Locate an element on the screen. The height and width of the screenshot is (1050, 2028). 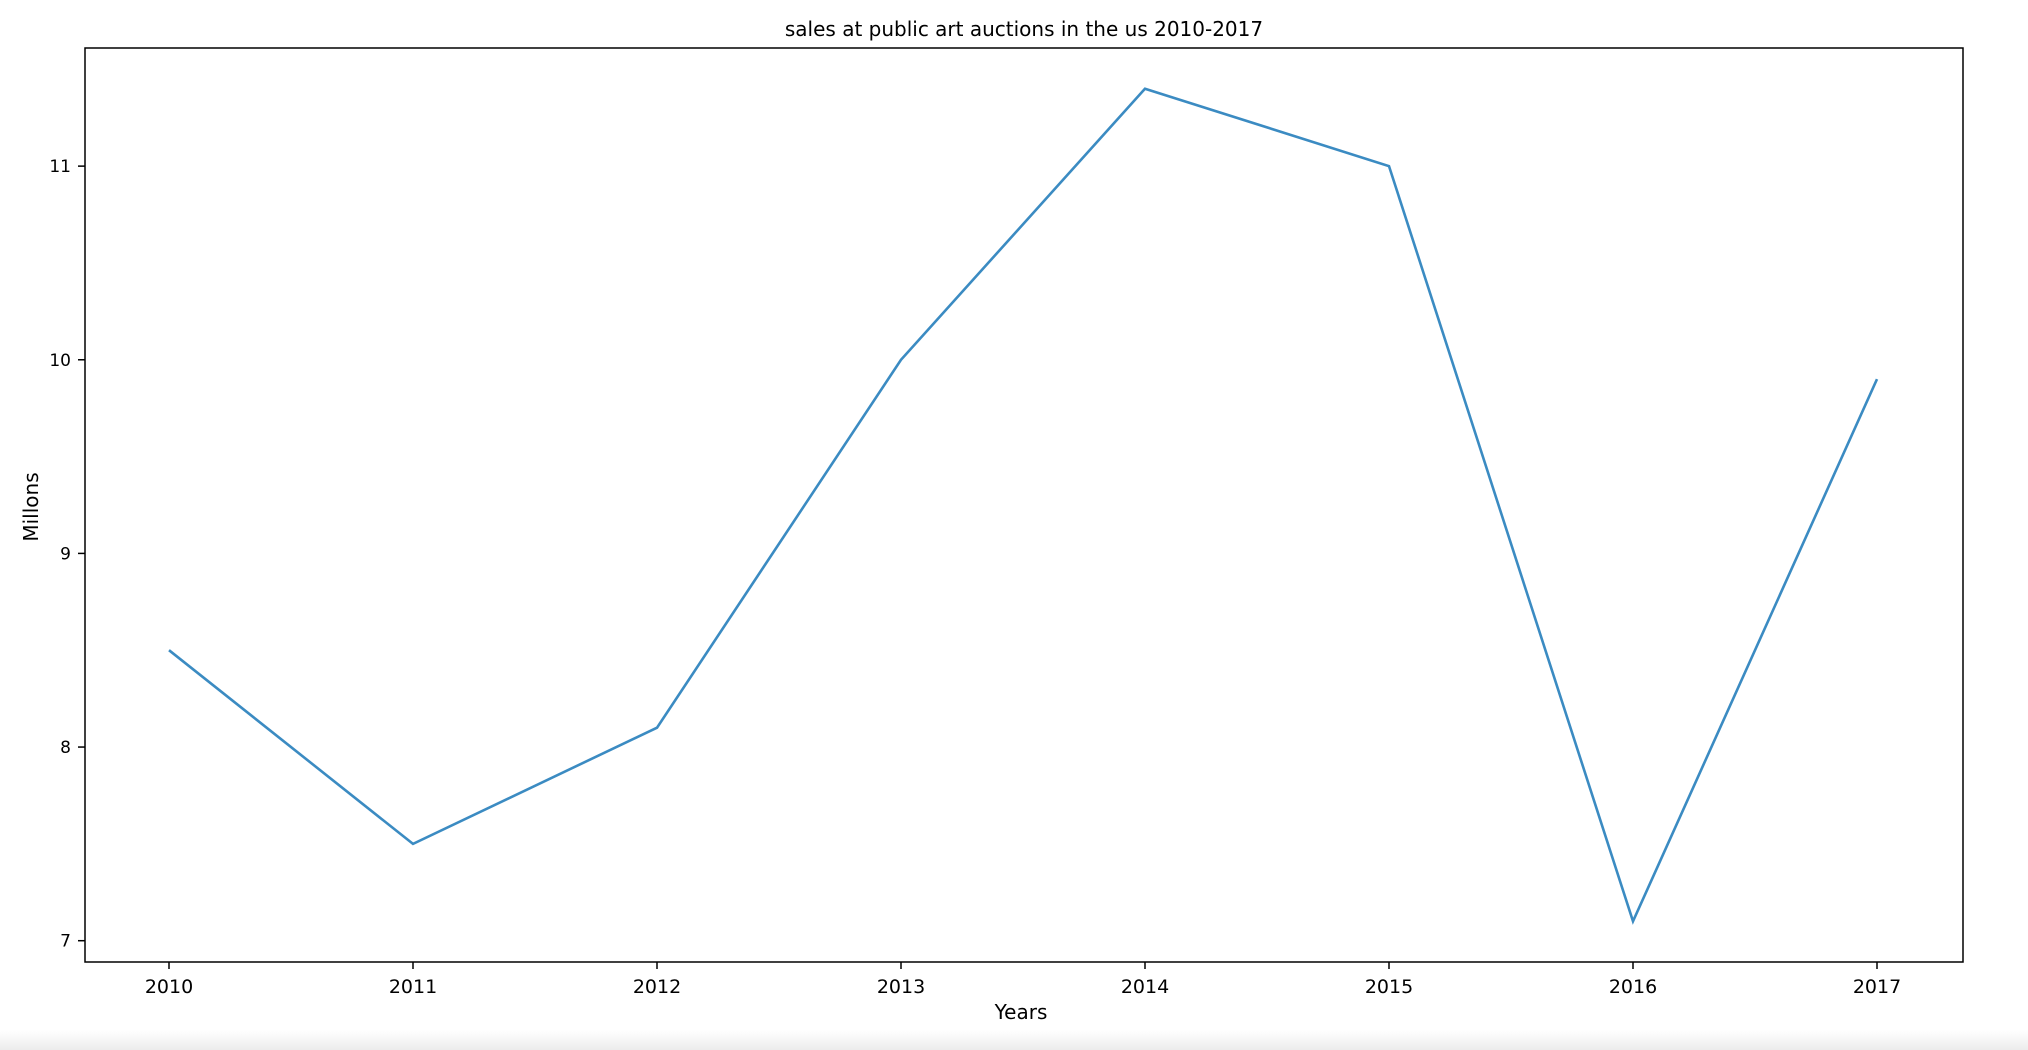
x-tick-label: 2012 is located at coordinates (657, 987).